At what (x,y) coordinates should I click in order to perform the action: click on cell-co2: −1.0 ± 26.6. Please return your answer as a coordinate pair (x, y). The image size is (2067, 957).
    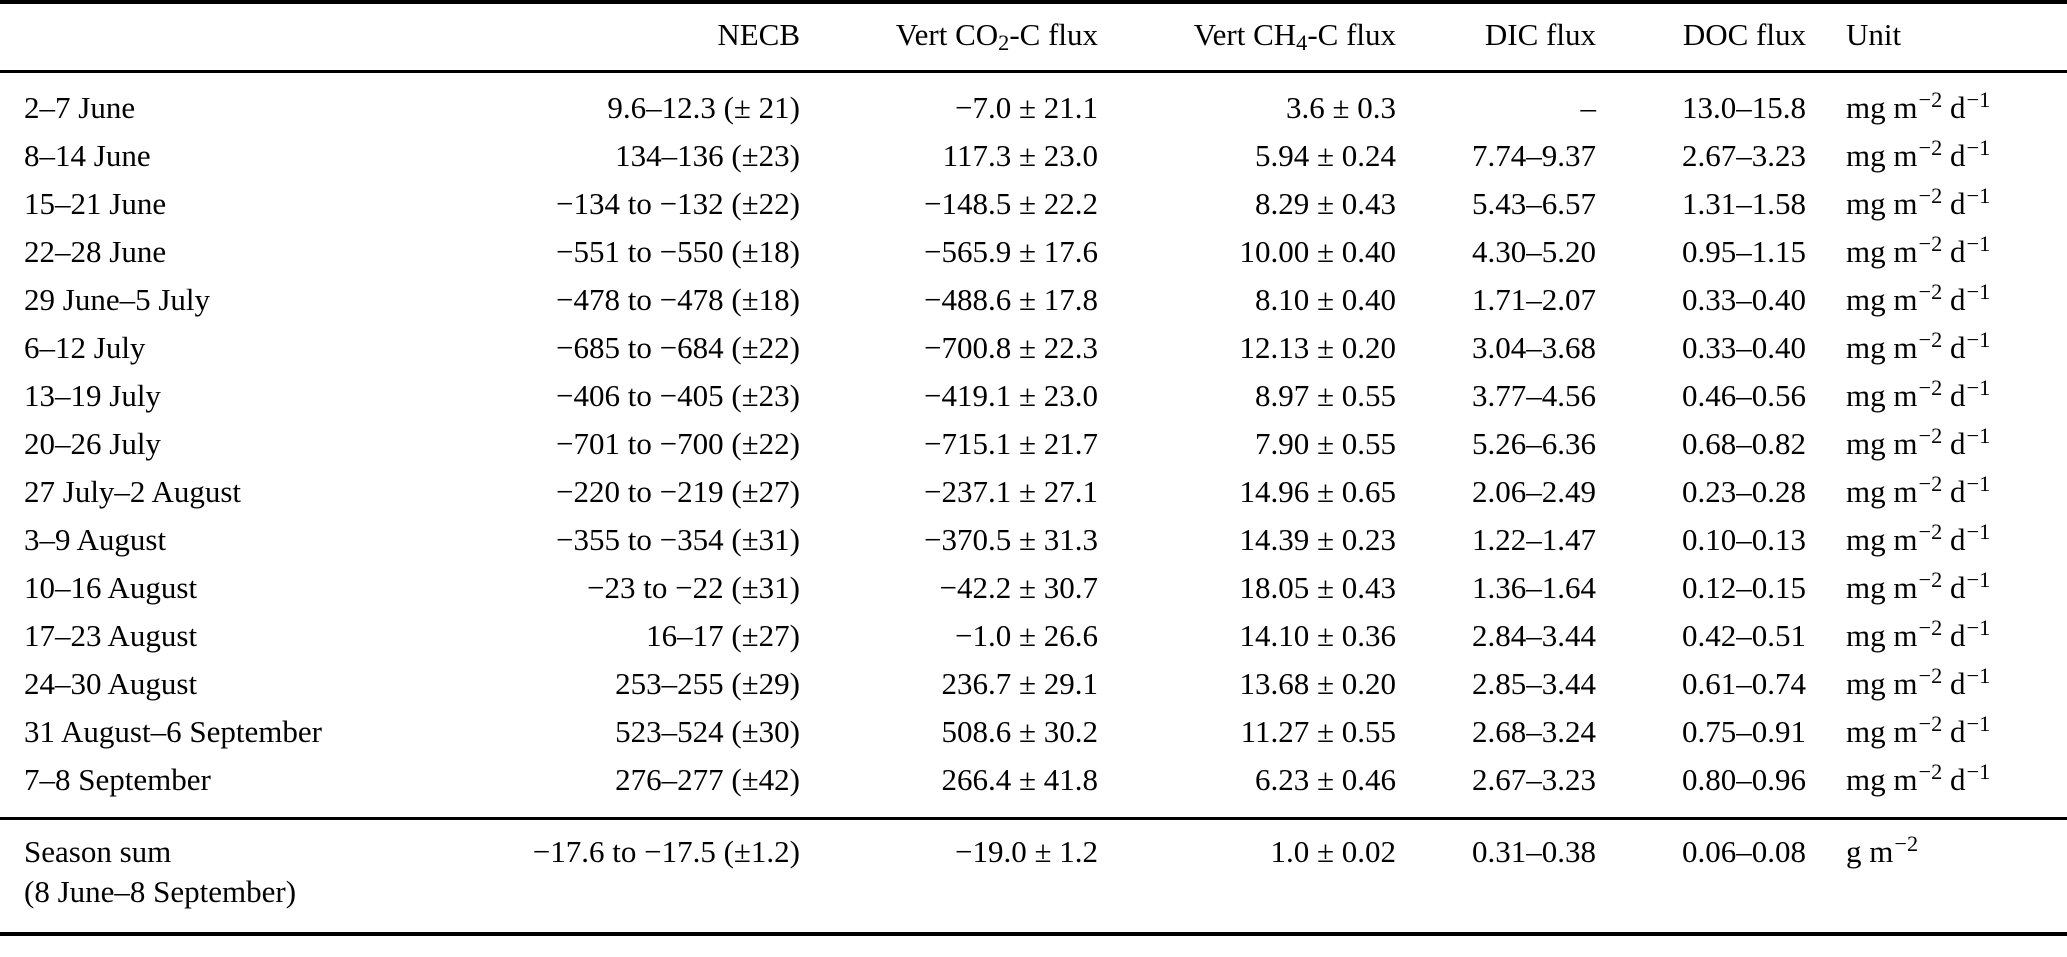
    Looking at the image, I should click on (1026, 635).